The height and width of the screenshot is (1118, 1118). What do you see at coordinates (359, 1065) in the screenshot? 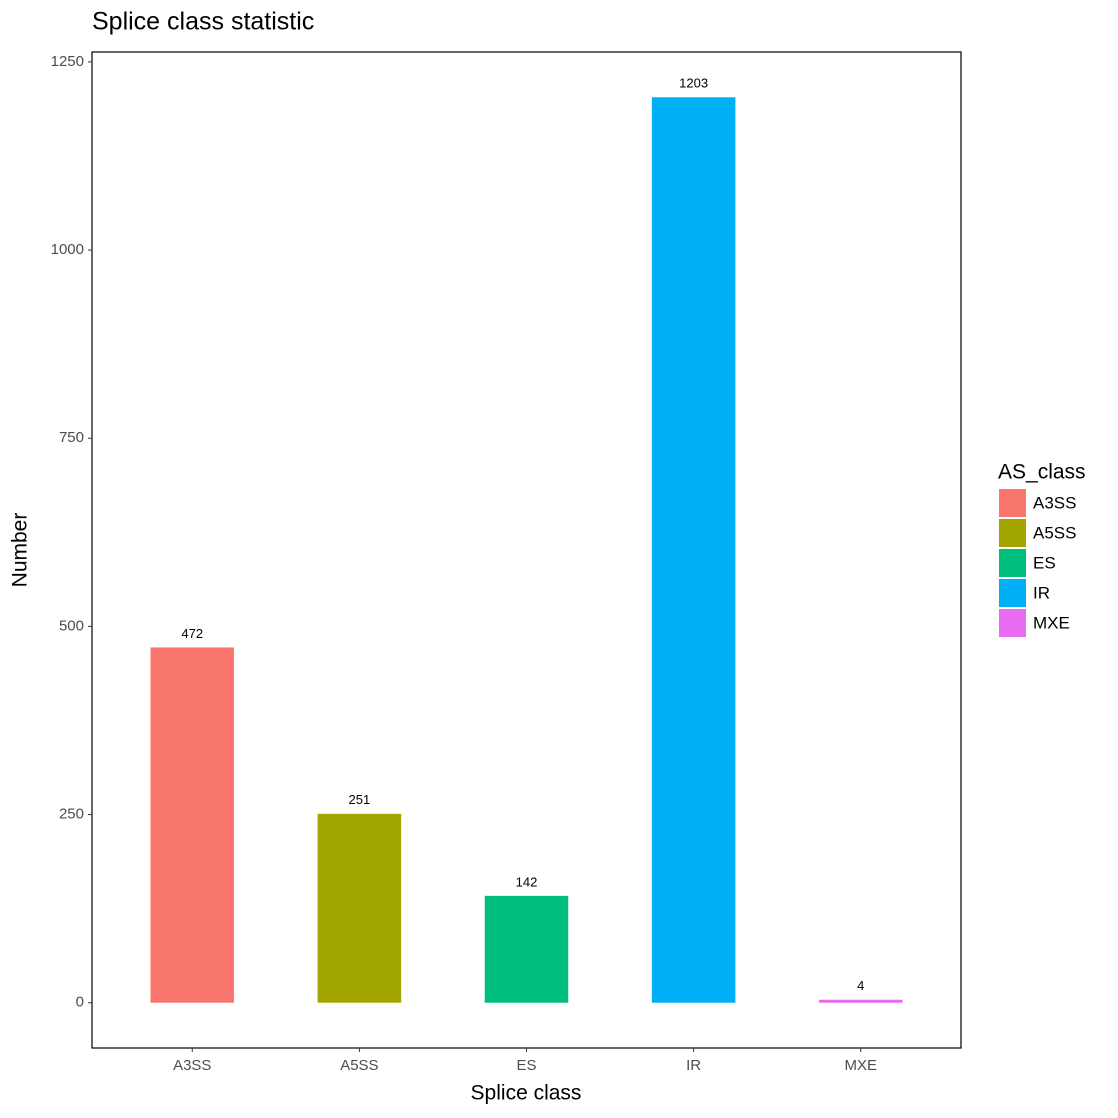
I see `x-tick-label: A5SS` at bounding box center [359, 1065].